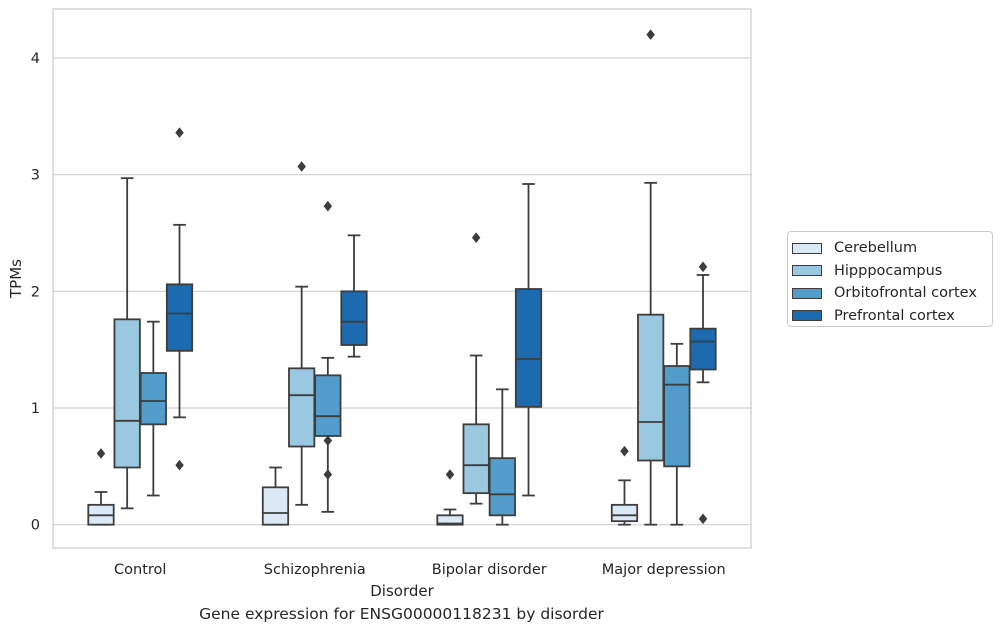 The height and width of the screenshot is (634, 1003). What do you see at coordinates (489, 570) in the screenshot?
I see `x-tick-label: Bipolar disorder` at bounding box center [489, 570].